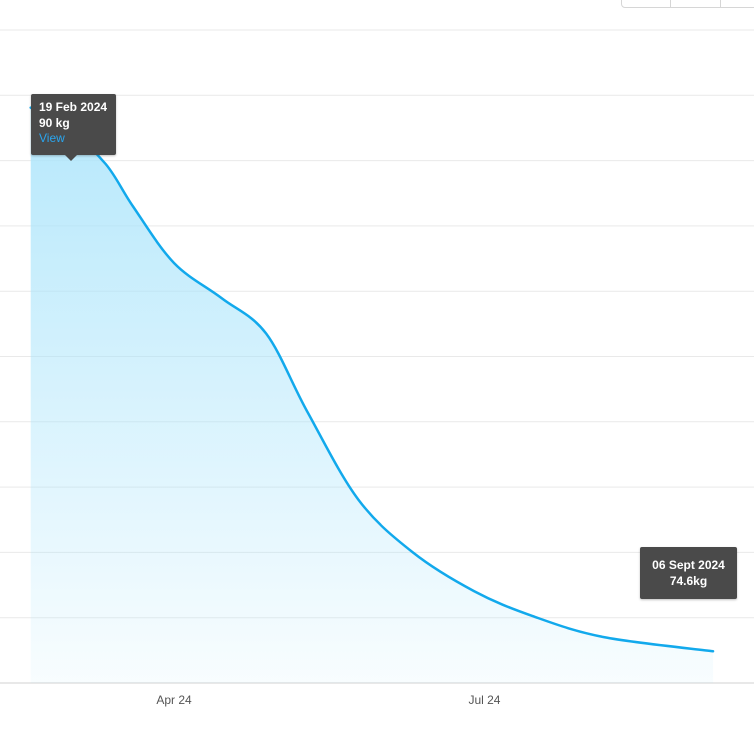 This screenshot has width=754, height=751. Describe the element at coordinates (484, 700) in the screenshot. I see `x-tick-label: Jul 24` at that location.